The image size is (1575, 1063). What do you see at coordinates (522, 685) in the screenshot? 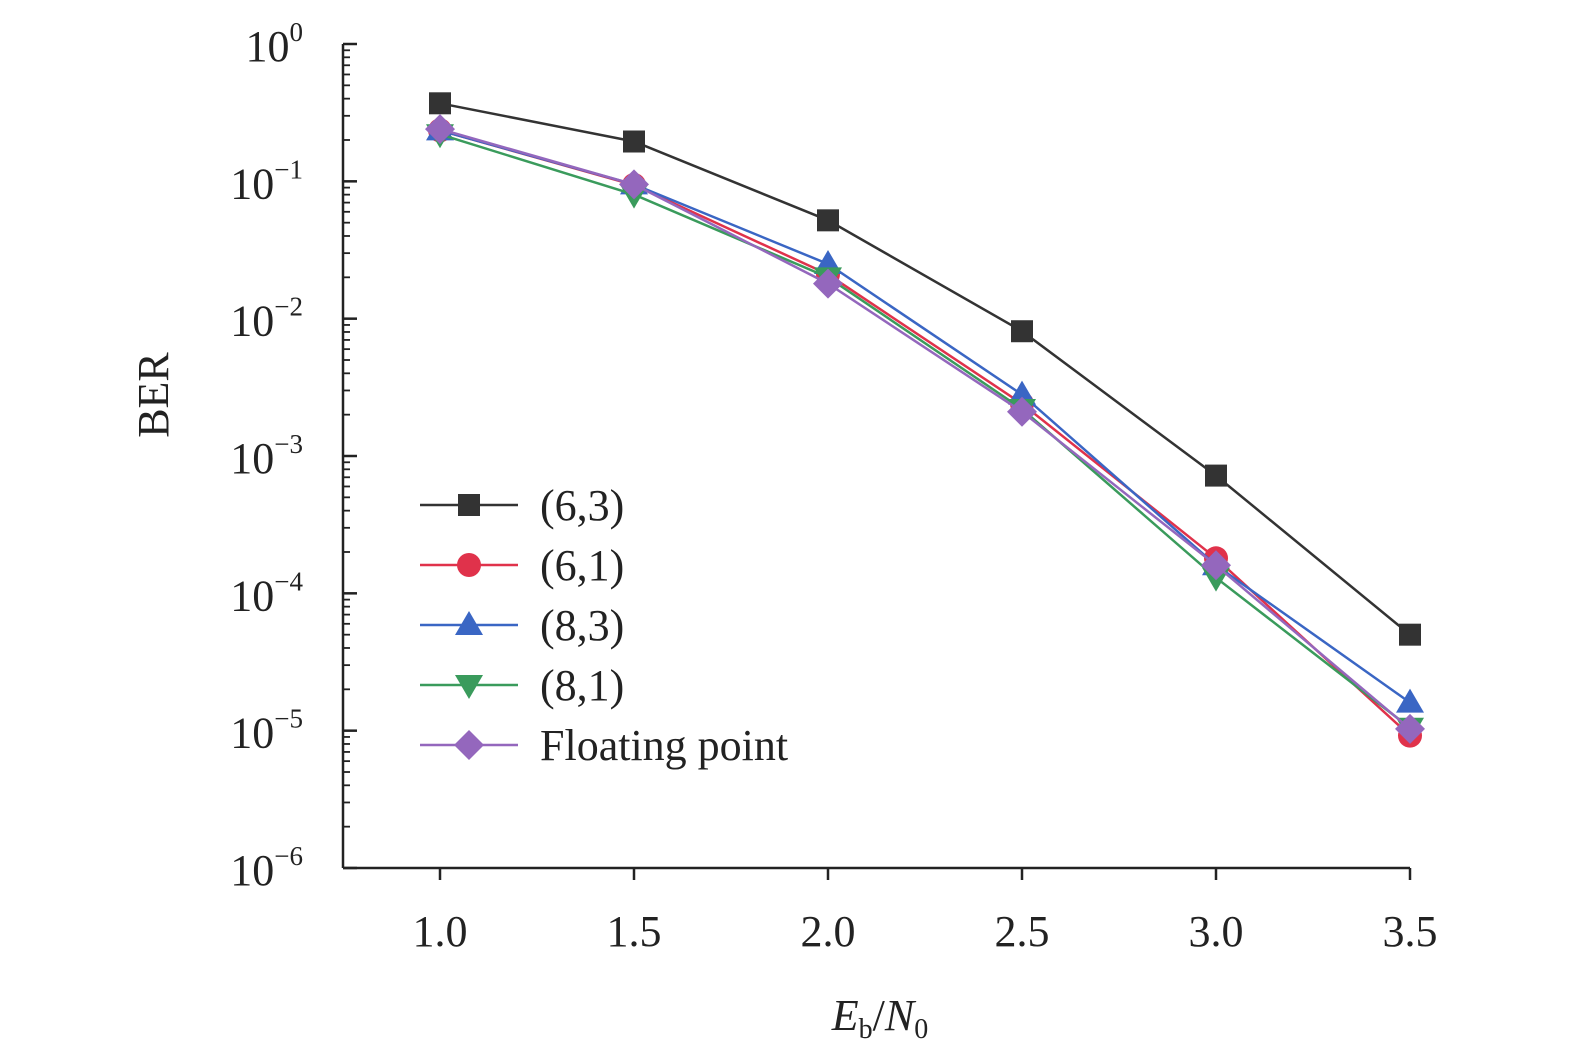
I see `legend-entry: (8,1)` at bounding box center [522, 685].